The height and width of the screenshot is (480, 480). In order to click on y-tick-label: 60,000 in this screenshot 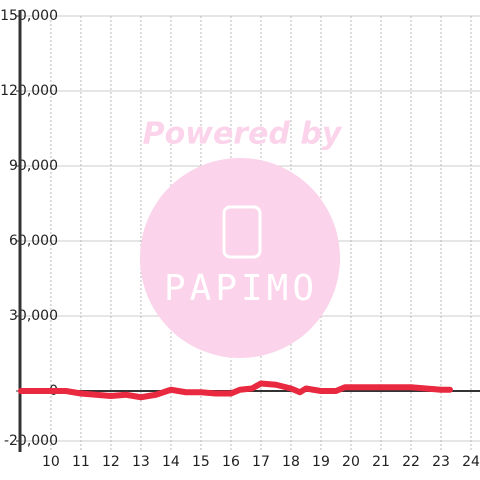, I will do `click(33, 241)`.